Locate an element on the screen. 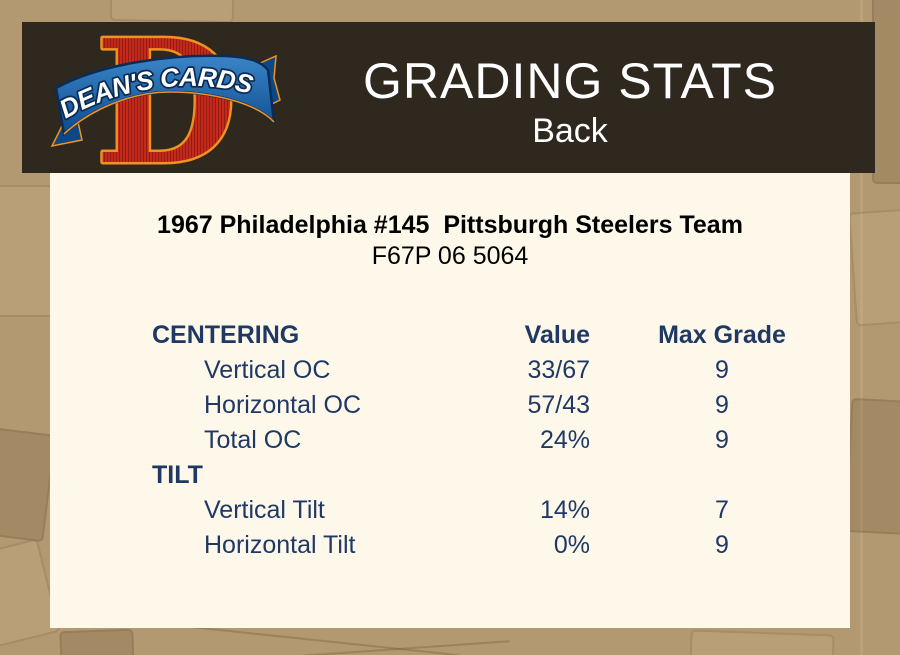 The width and height of the screenshot is (900, 655). table-row-horizontal-oc: Horizontal OC 57/43 9 is located at coordinates (501, 405).